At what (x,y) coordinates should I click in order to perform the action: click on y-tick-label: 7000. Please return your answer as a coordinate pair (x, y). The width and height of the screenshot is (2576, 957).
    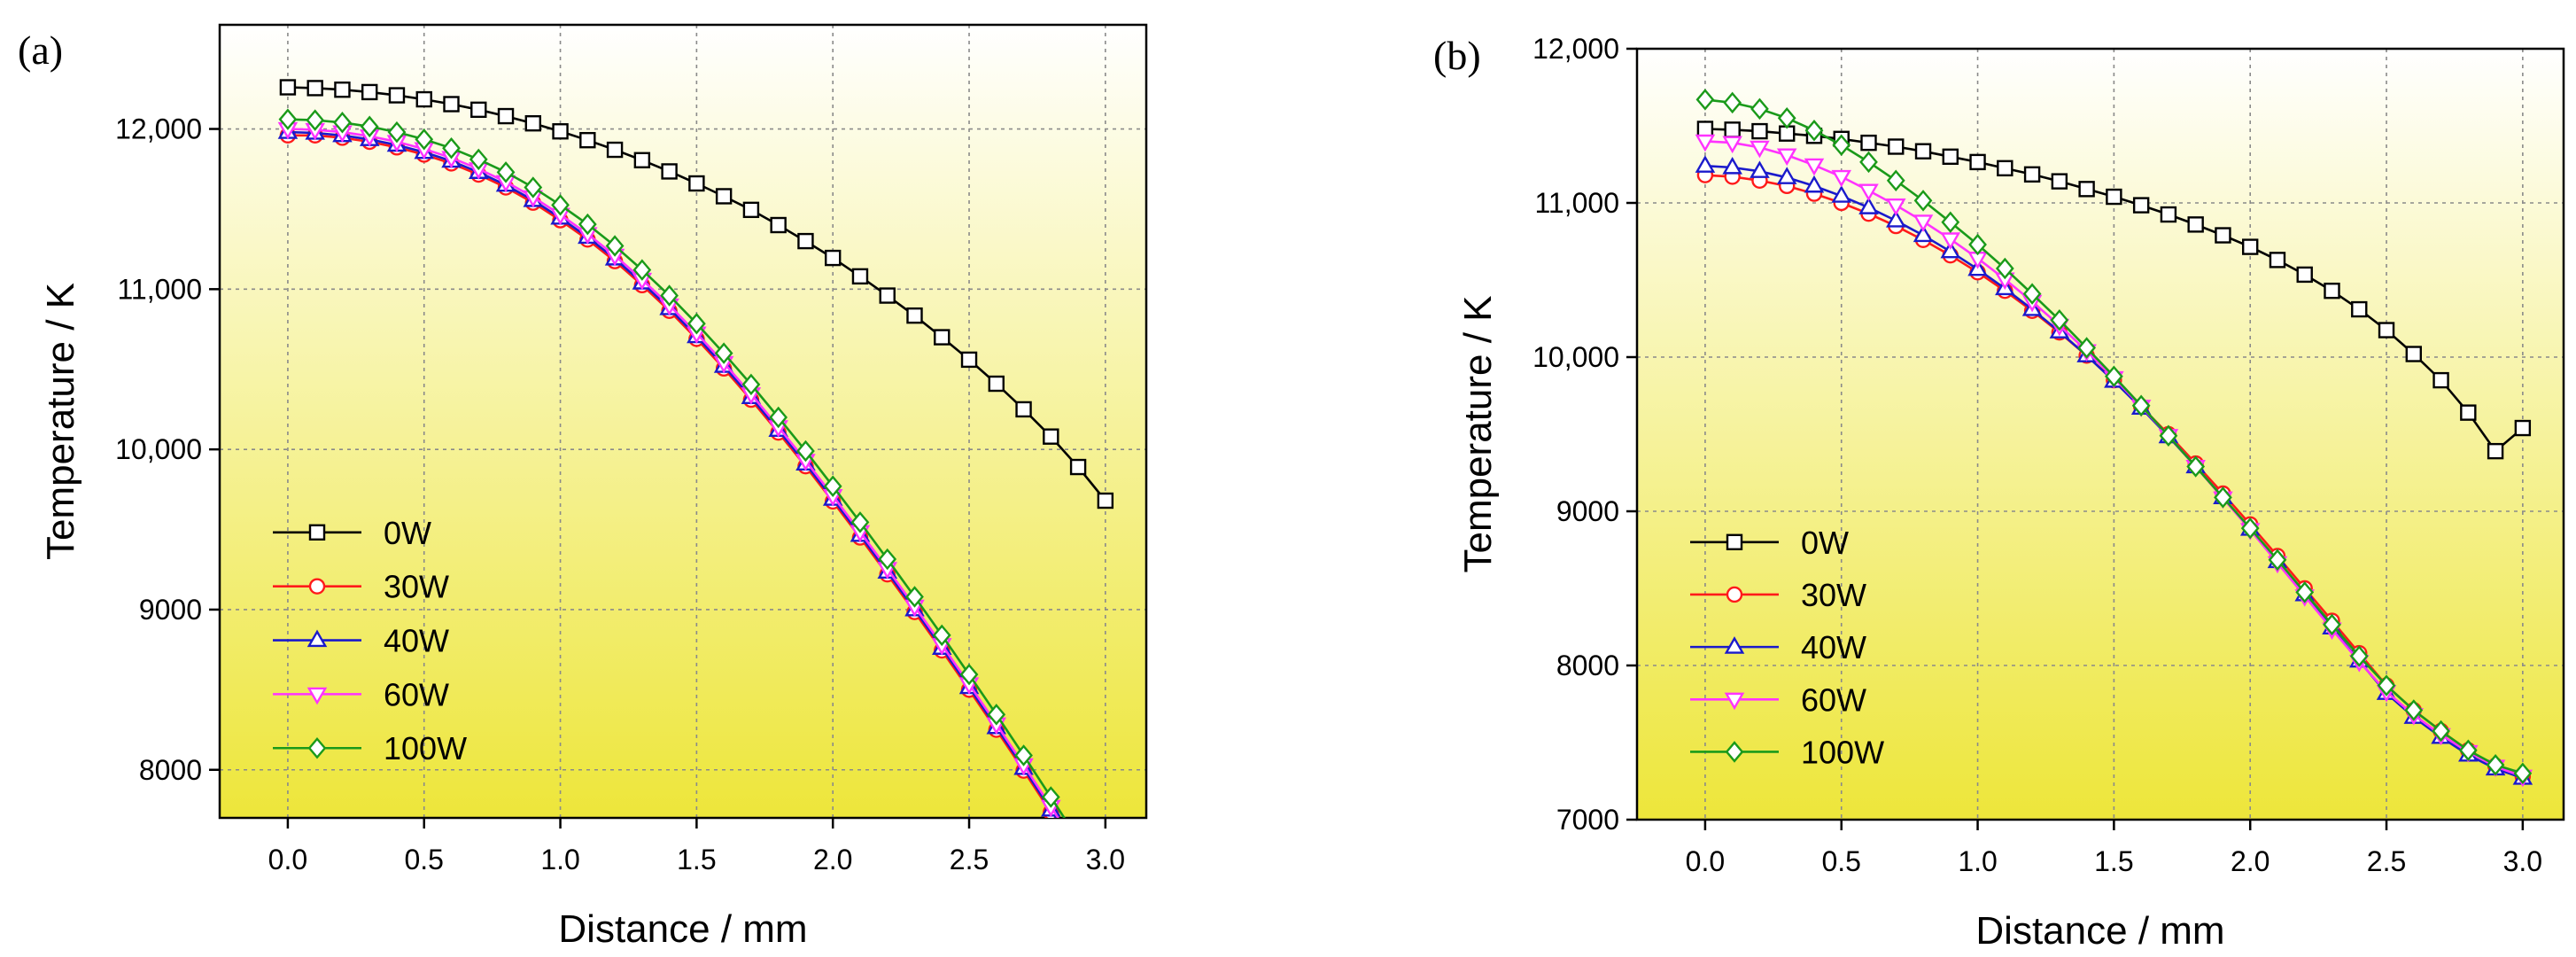
    Looking at the image, I should click on (1587, 820).